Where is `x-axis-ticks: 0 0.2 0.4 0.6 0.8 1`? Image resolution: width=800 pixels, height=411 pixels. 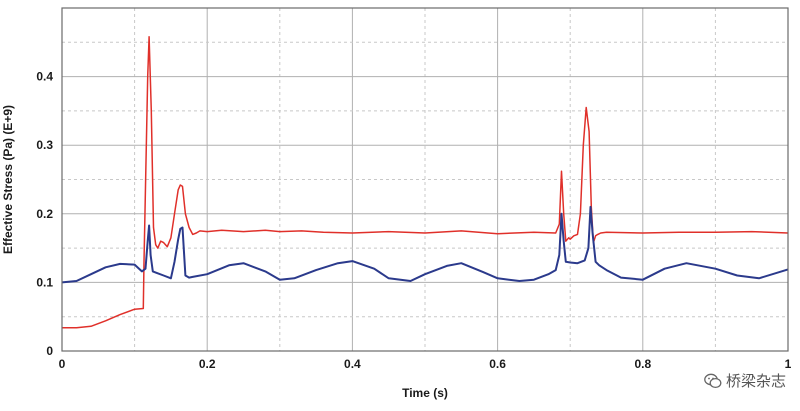 x-axis-ticks: 0 0.2 0.4 0.6 0.8 1 is located at coordinates (425, 364).